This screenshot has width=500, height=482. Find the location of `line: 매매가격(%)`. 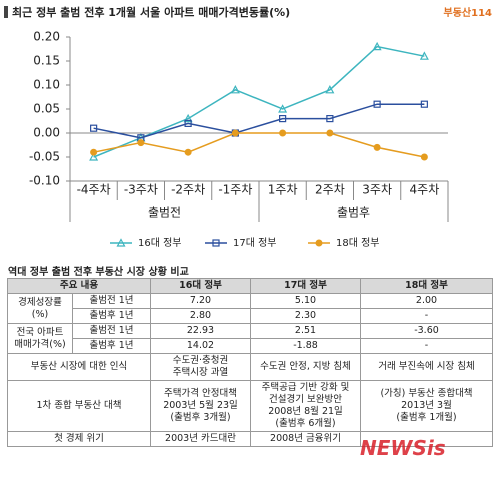

line: 매매가격(%) is located at coordinates (40, 344).